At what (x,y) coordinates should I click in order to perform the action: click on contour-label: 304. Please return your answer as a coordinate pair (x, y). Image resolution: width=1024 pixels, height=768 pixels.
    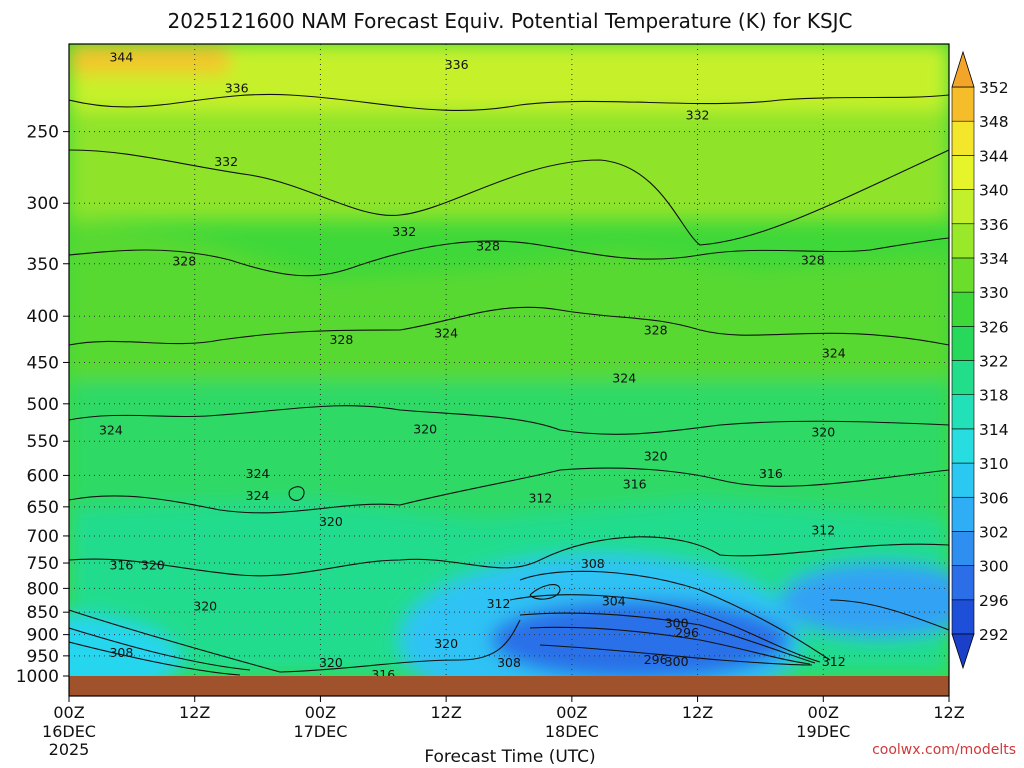
    Looking at the image, I should click on (614, 600).